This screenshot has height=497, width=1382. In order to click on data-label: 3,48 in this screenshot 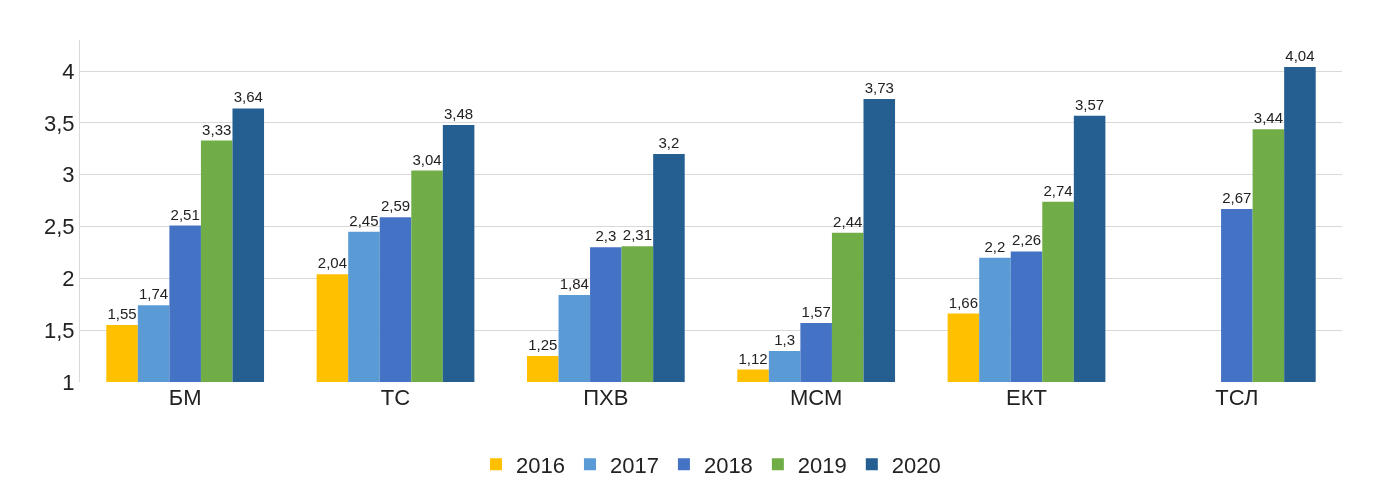, I will do `click(459, 113)`.